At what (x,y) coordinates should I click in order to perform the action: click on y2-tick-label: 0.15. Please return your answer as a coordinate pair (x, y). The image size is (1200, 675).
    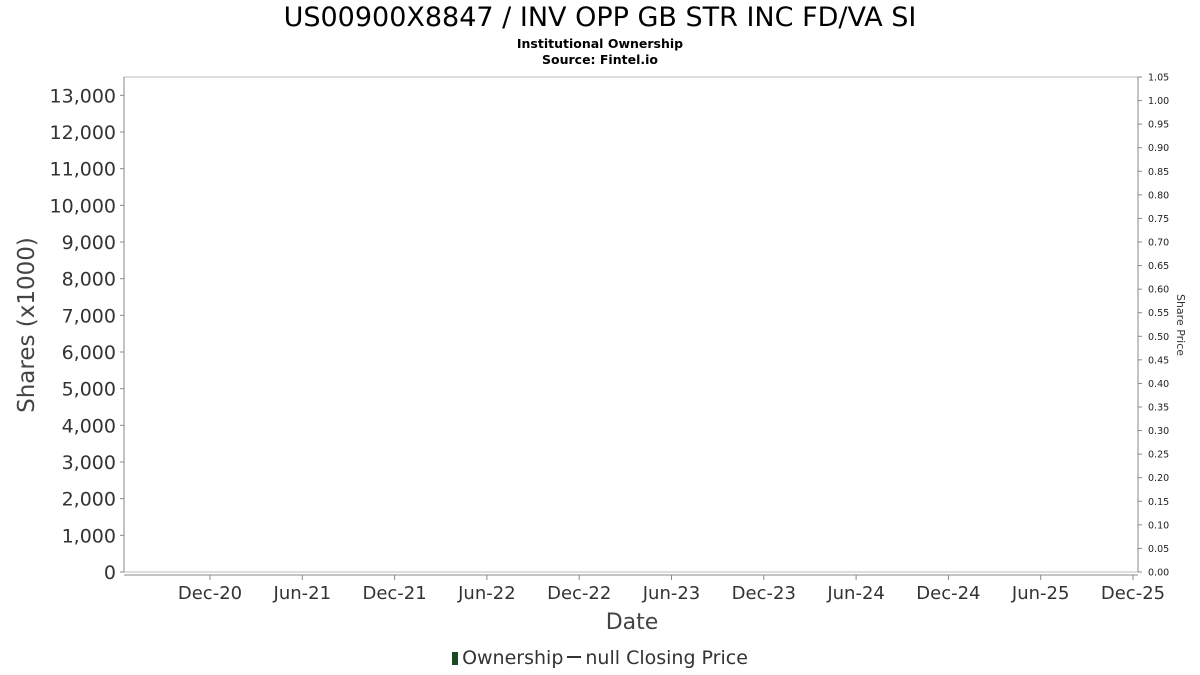
    Looking at the image, I should click on (1158, 502).